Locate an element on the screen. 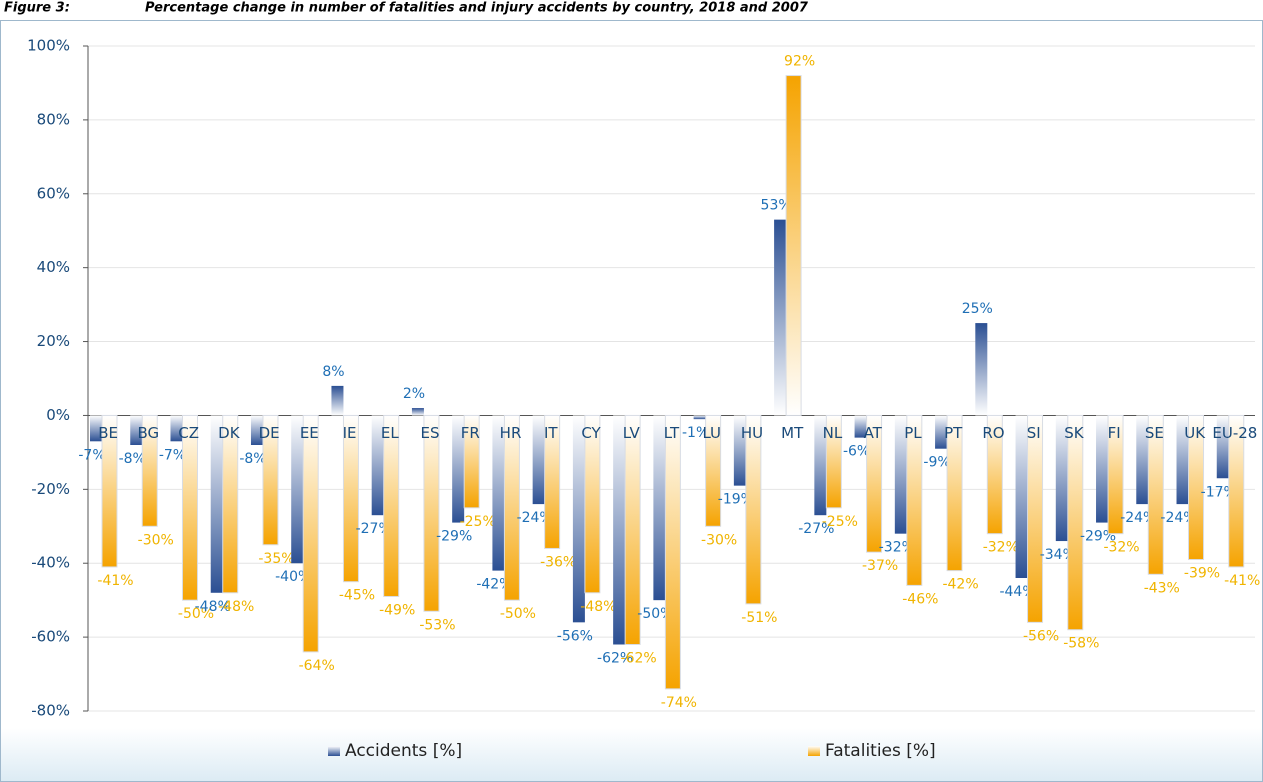  legend-band is located at coordinates (631, 754).